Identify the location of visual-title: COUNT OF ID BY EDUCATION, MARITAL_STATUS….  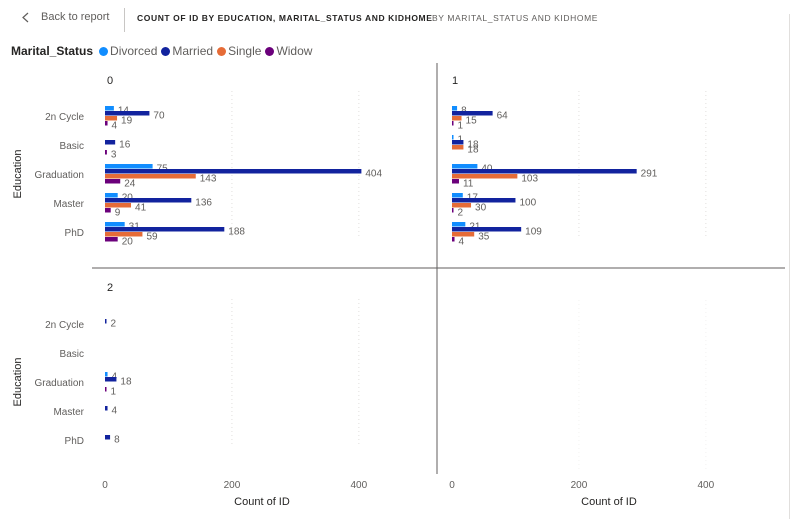
(285, 18).